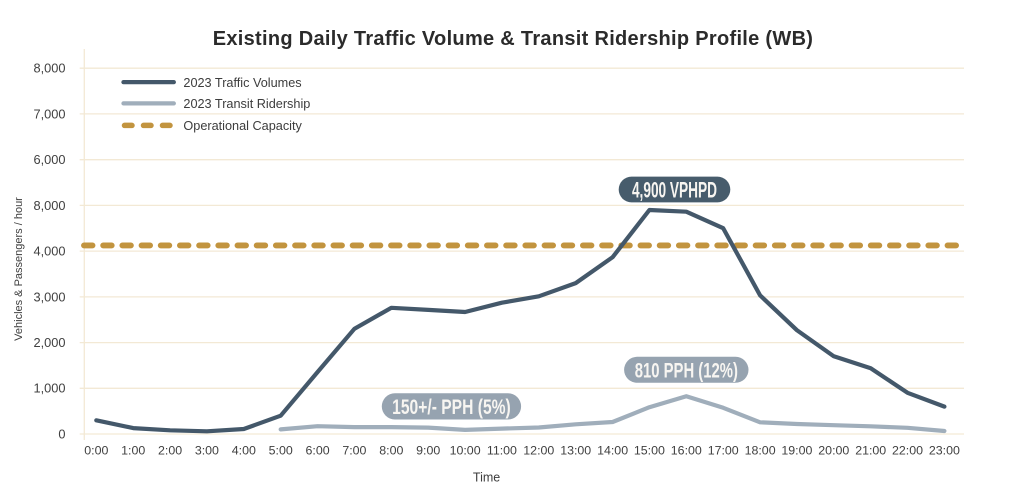  Describe the element at coordinates (170, 451) in the screenshot. I see `svg-text: 2:00` at that location.